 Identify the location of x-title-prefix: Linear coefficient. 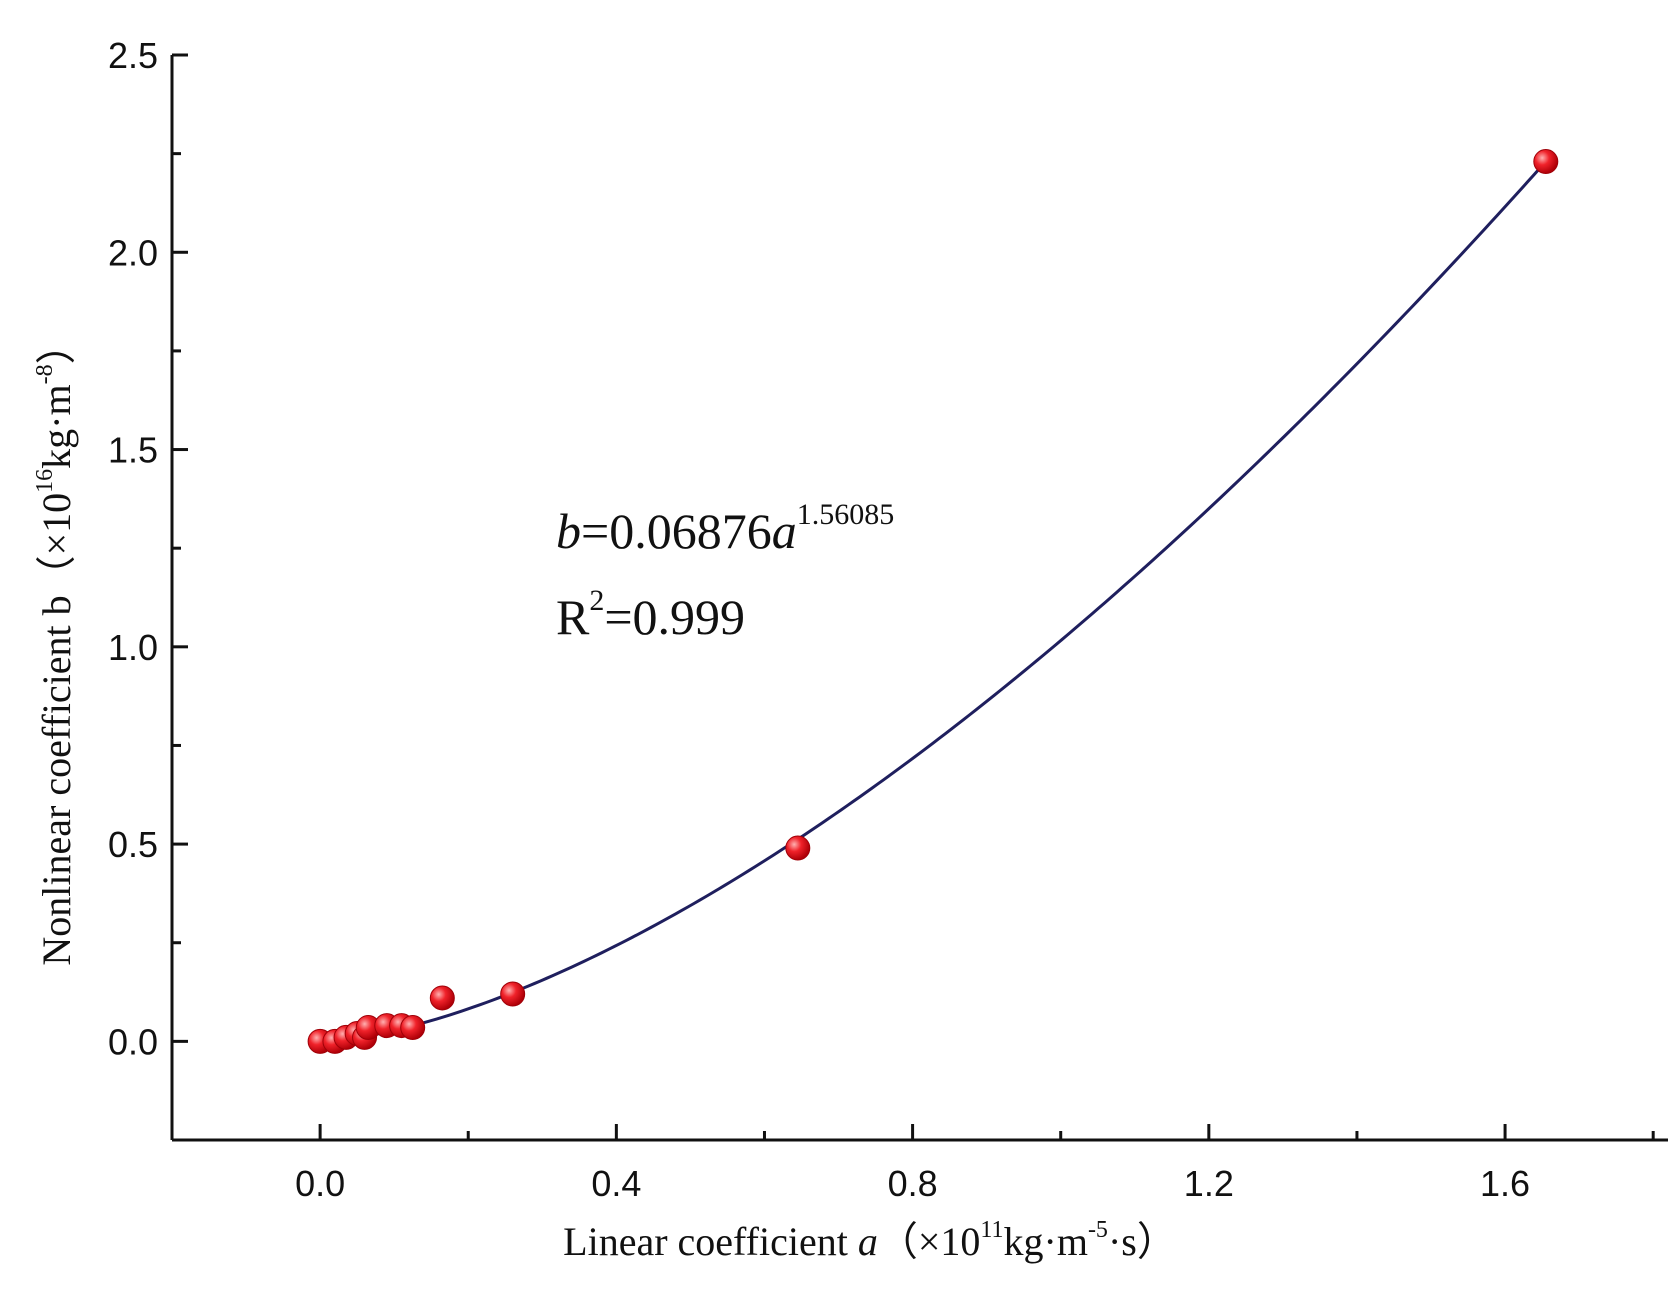
(710, 1241).